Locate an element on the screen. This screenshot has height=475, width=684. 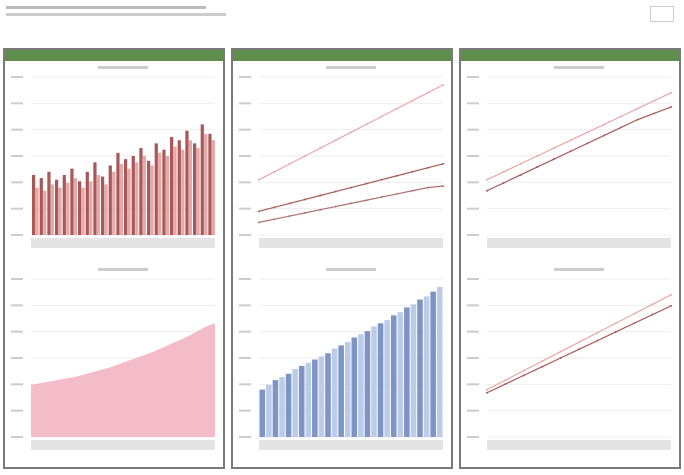
panel-2-header is located at coordinates (342, 55).